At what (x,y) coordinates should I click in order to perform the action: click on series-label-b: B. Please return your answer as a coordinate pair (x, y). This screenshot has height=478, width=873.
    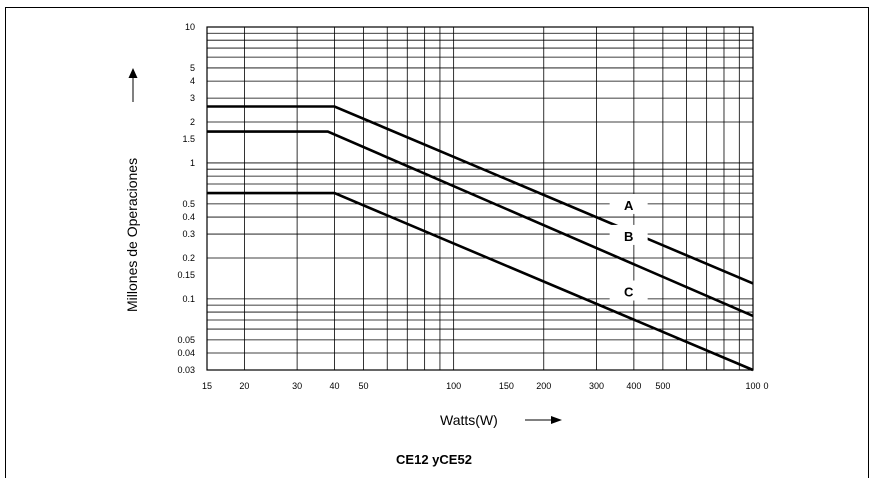
    Looking at the image, I should click on (628, 236).